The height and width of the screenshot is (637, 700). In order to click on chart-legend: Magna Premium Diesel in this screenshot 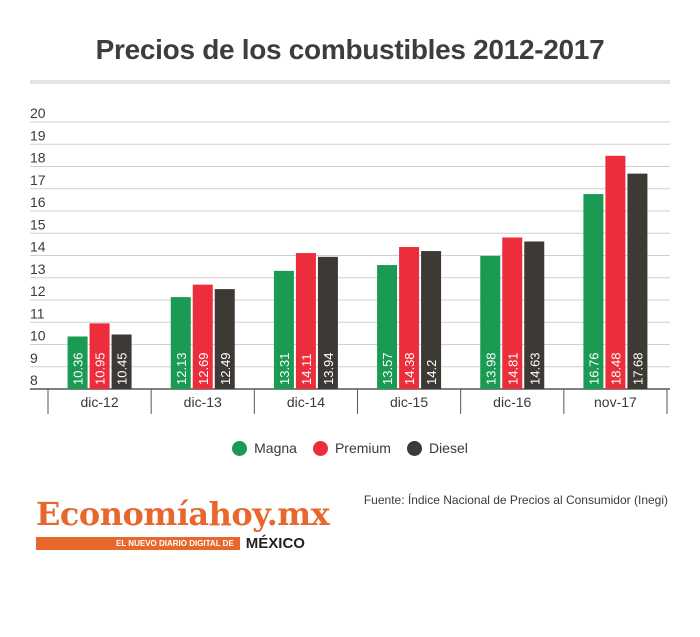, I will do `click(350, 448)`.